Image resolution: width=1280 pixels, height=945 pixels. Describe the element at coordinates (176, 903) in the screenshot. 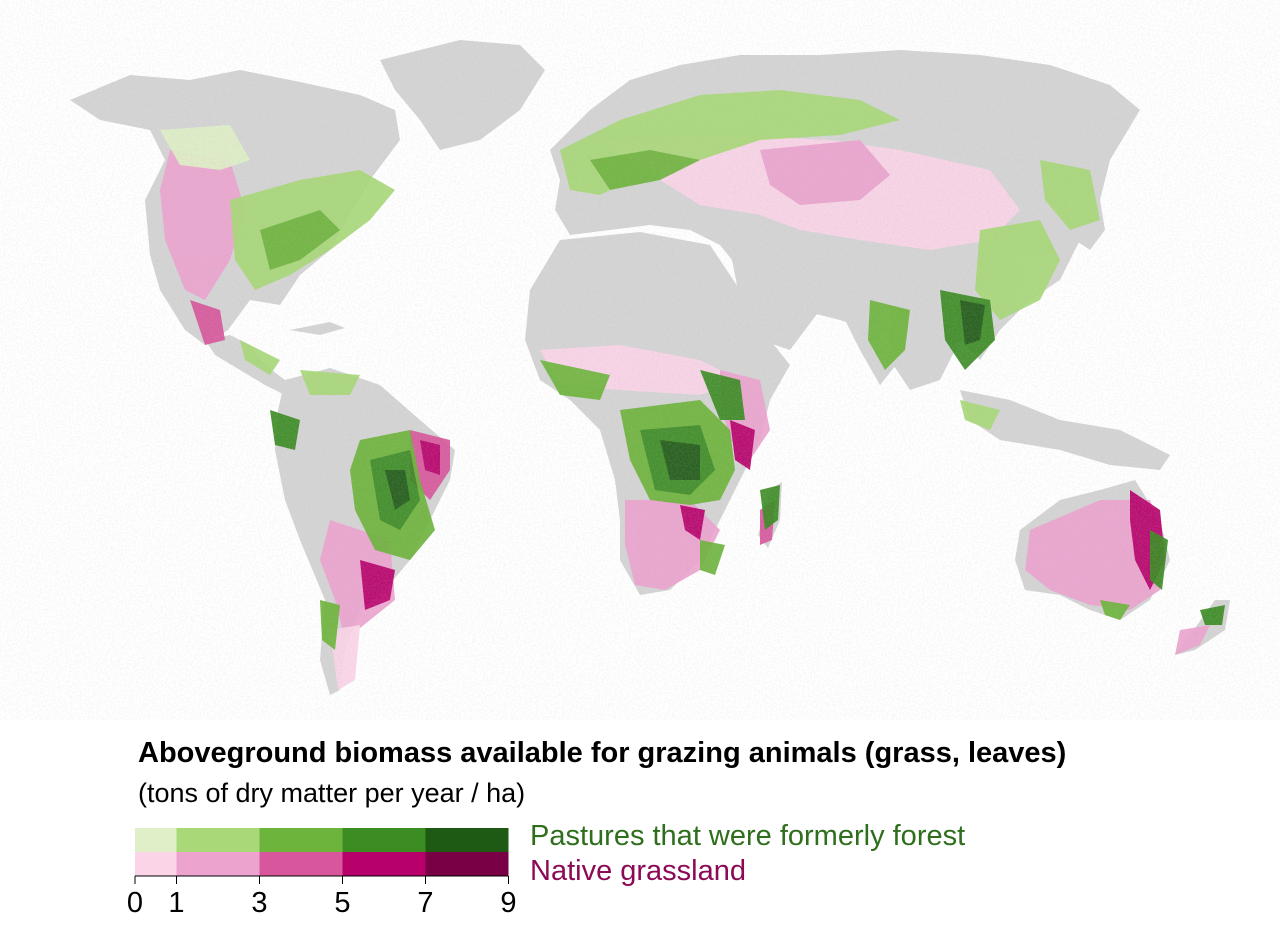

I see `legend-tick-label-1: 1` at that location.